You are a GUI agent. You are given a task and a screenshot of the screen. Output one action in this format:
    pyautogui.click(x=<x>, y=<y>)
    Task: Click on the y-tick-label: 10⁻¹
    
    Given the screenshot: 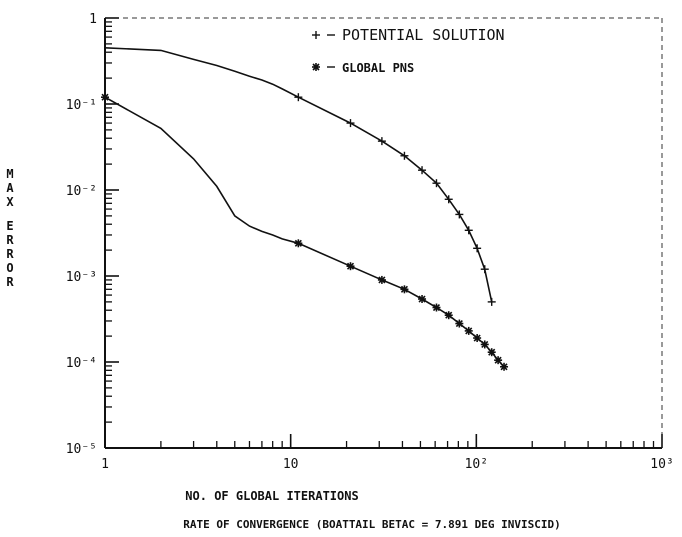 What is the action you would take?
    pyautogui.click(x=81, y=105)
    